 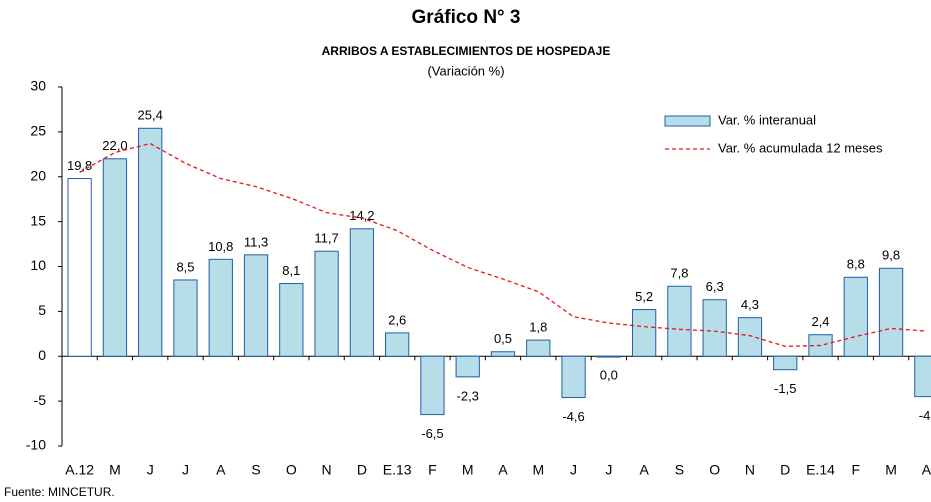 What do you see at coordinates (150, 115) in the screenshot?
I see `data-label: 25,4` at bounding box center [150, 115].